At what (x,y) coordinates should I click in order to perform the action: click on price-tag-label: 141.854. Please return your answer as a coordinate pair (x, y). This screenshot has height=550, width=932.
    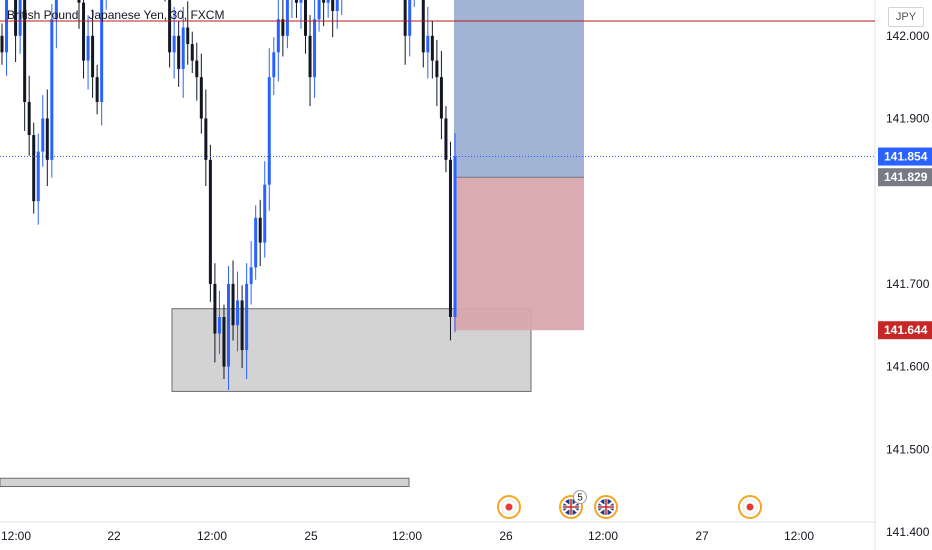
    Looking at the image, I should click on (906, 157).